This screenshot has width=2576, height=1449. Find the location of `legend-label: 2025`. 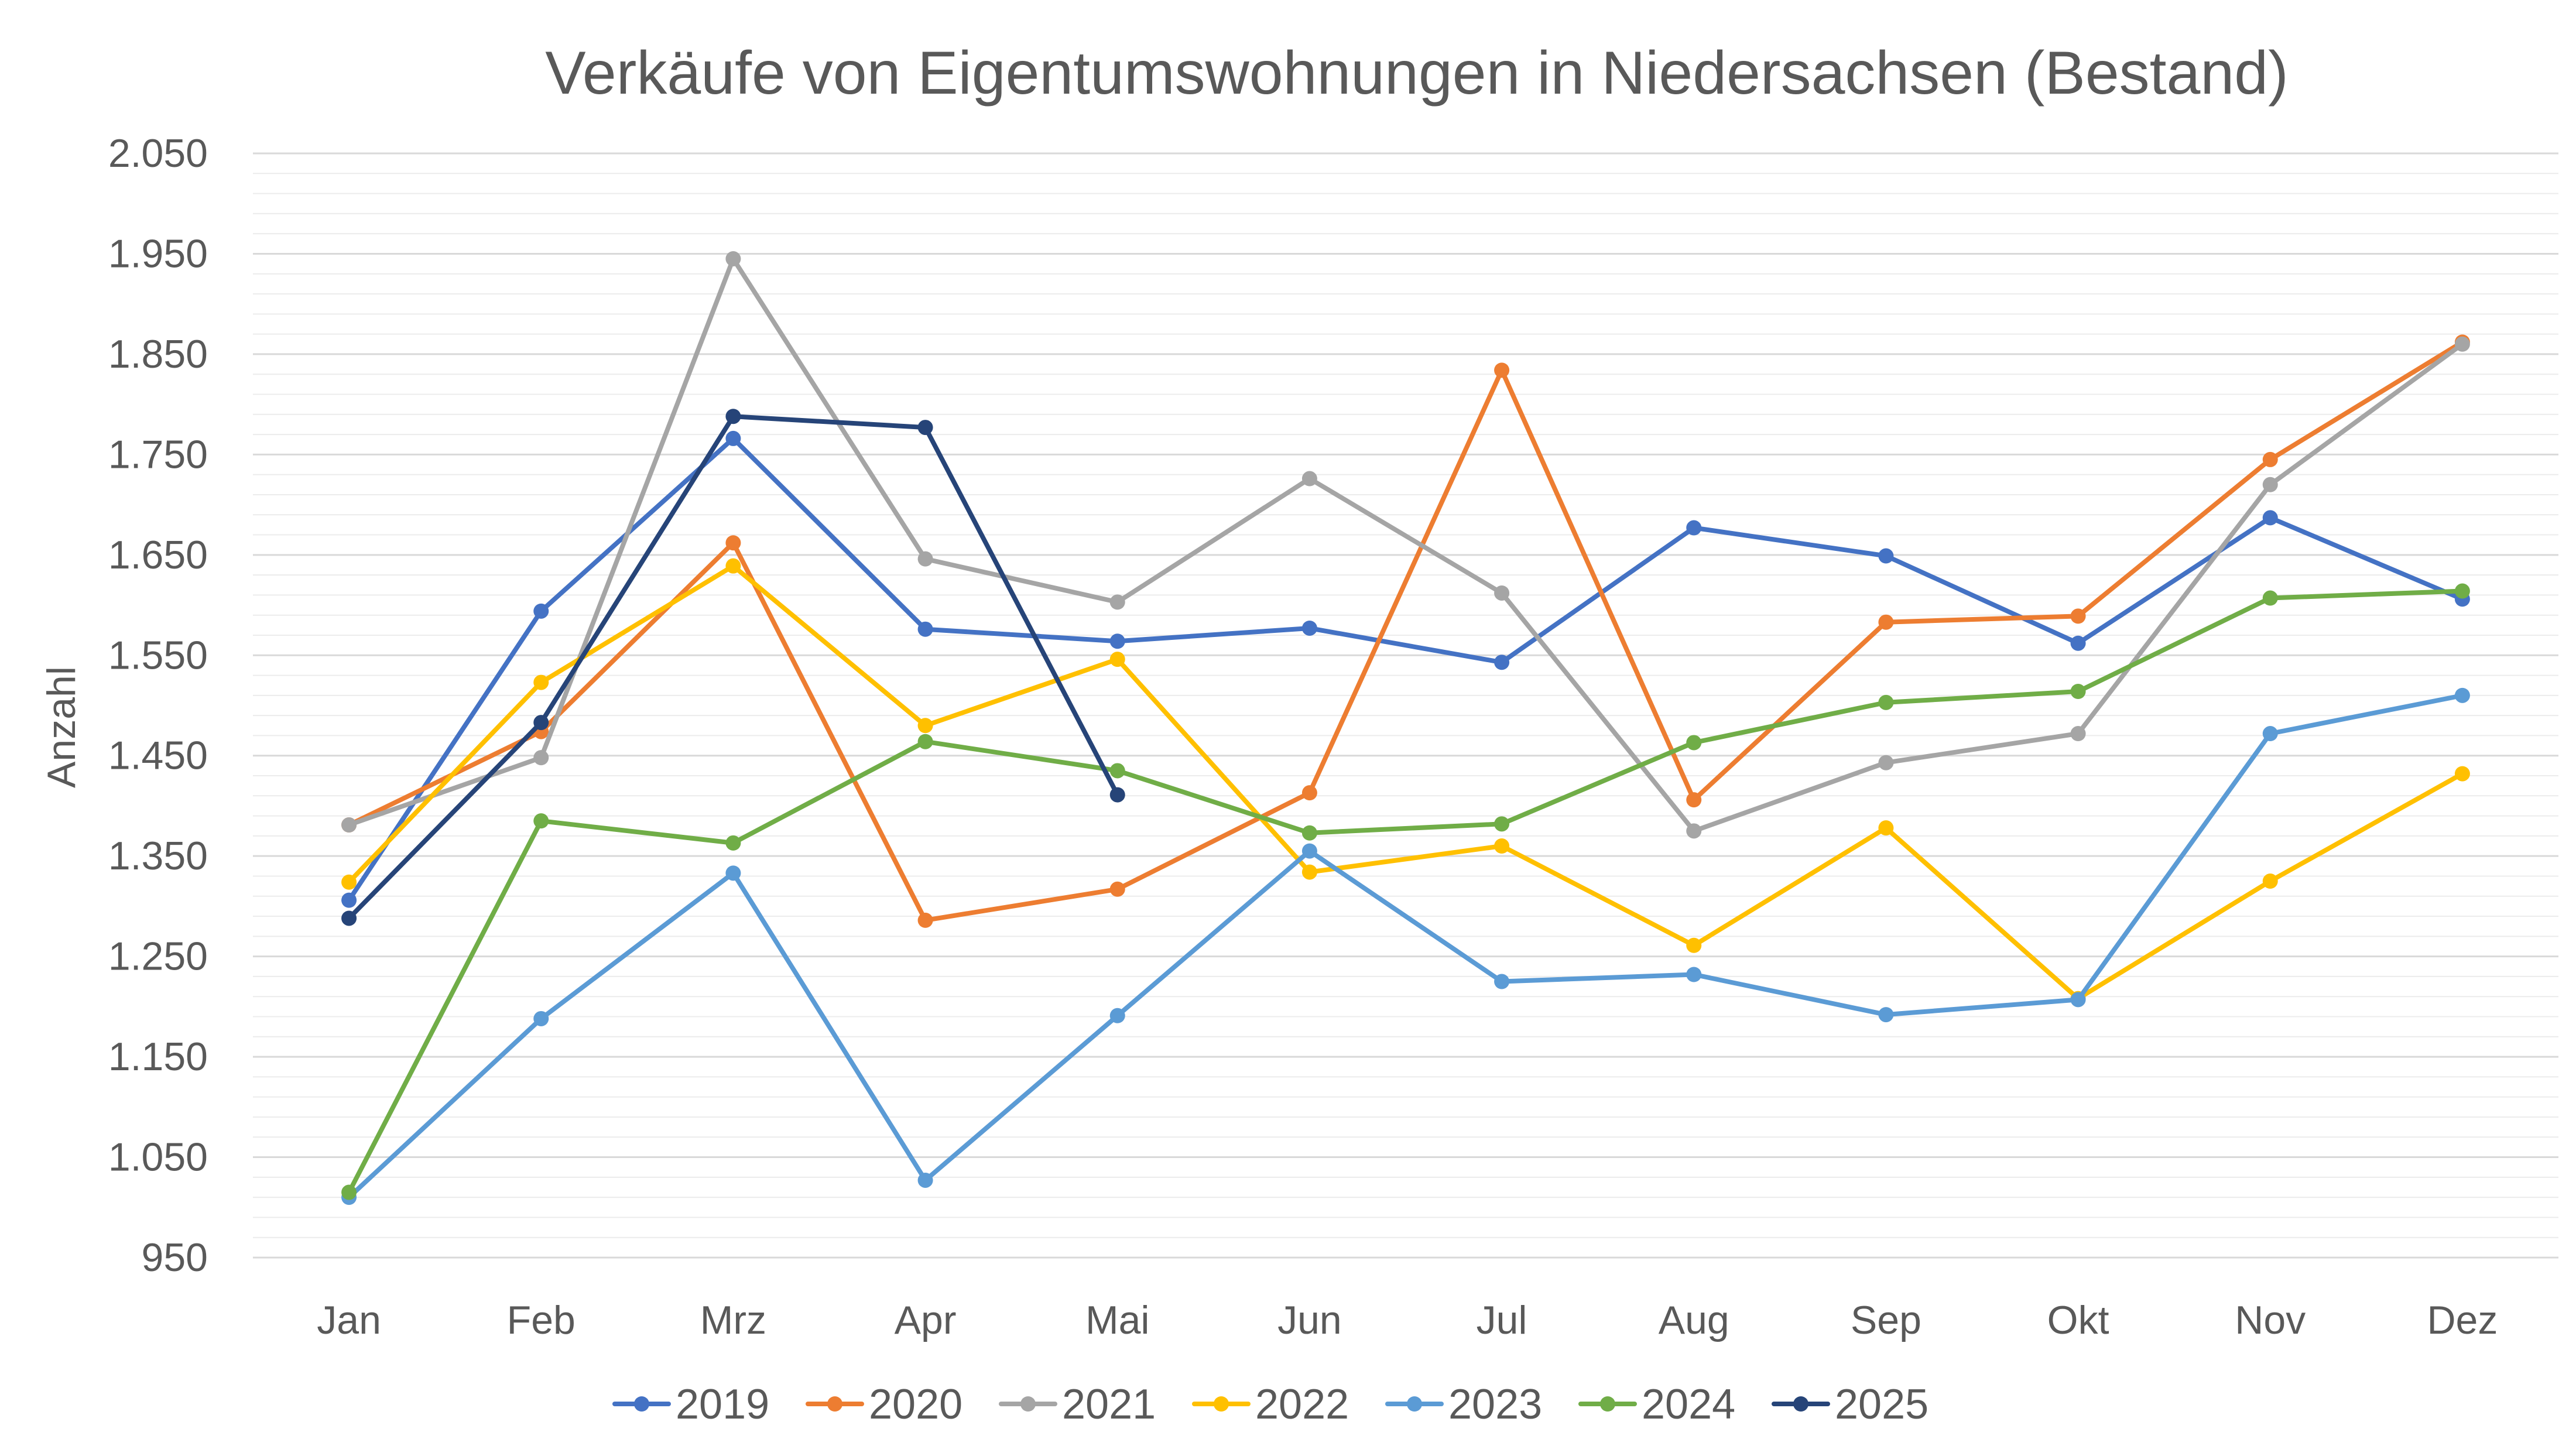

legend-label: 2025 is located at coordinates (1881, 1404).